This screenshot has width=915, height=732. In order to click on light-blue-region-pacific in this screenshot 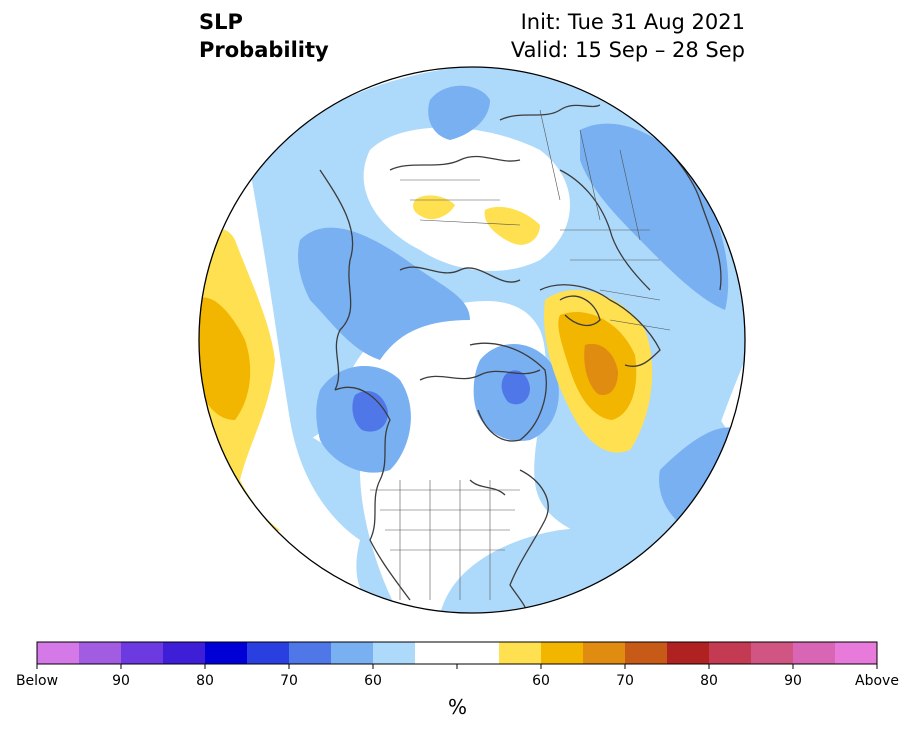, I will do `click(345, 516)`.